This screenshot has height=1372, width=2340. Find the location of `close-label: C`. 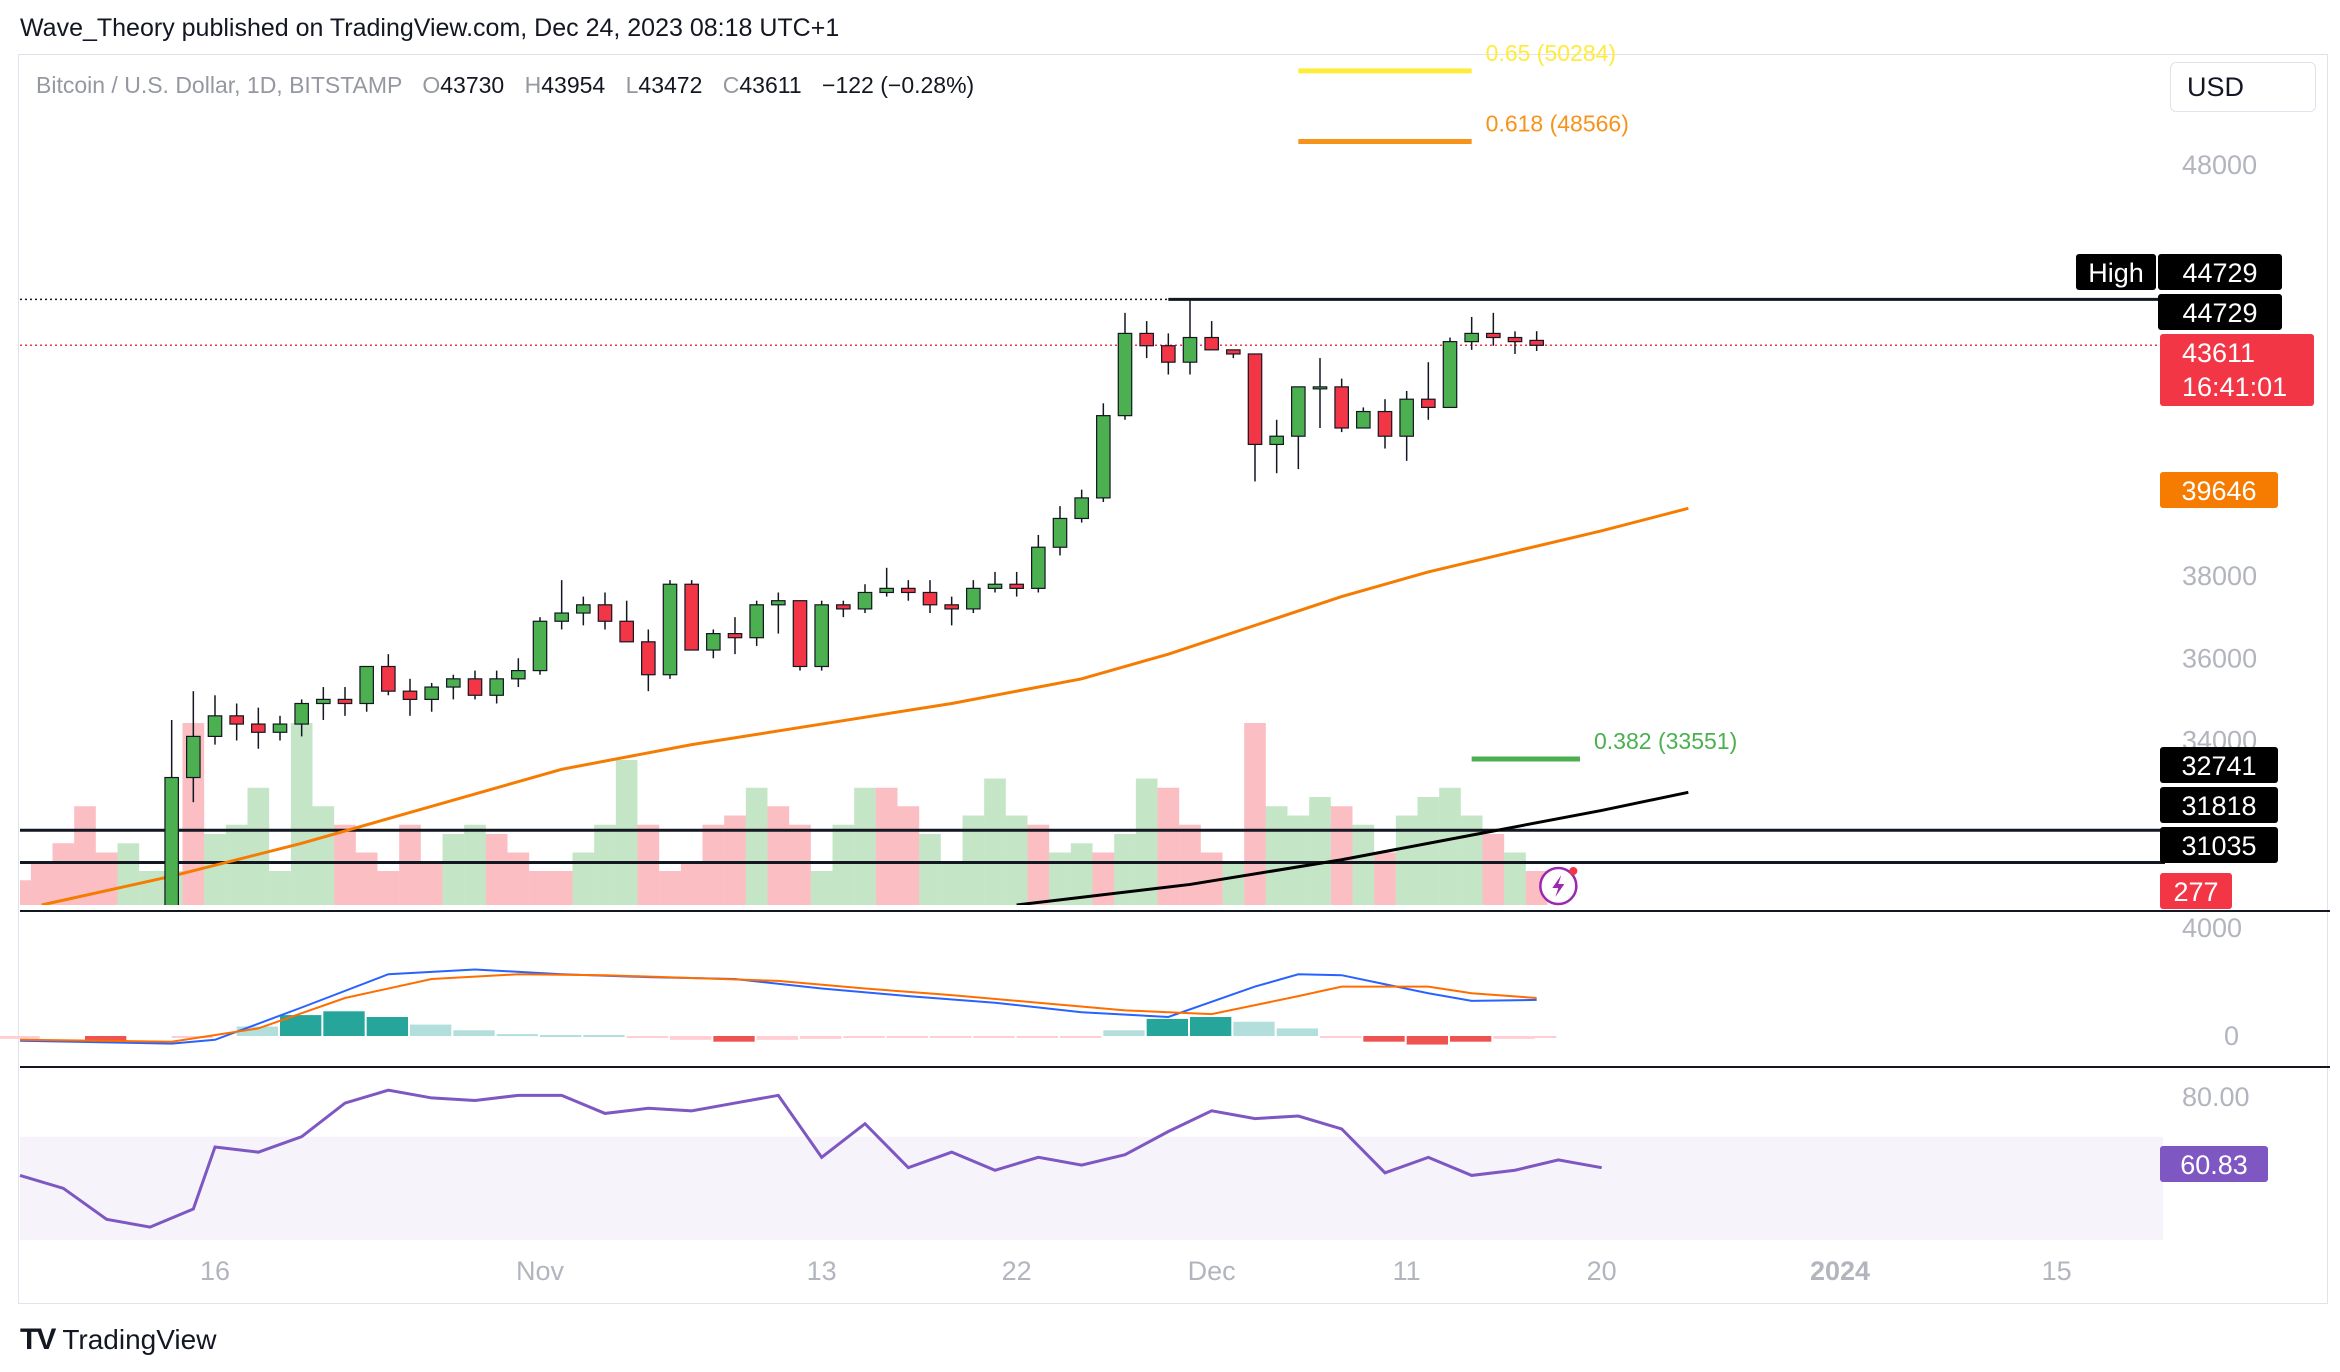

close-label: C is located at coordinates (731, 85).